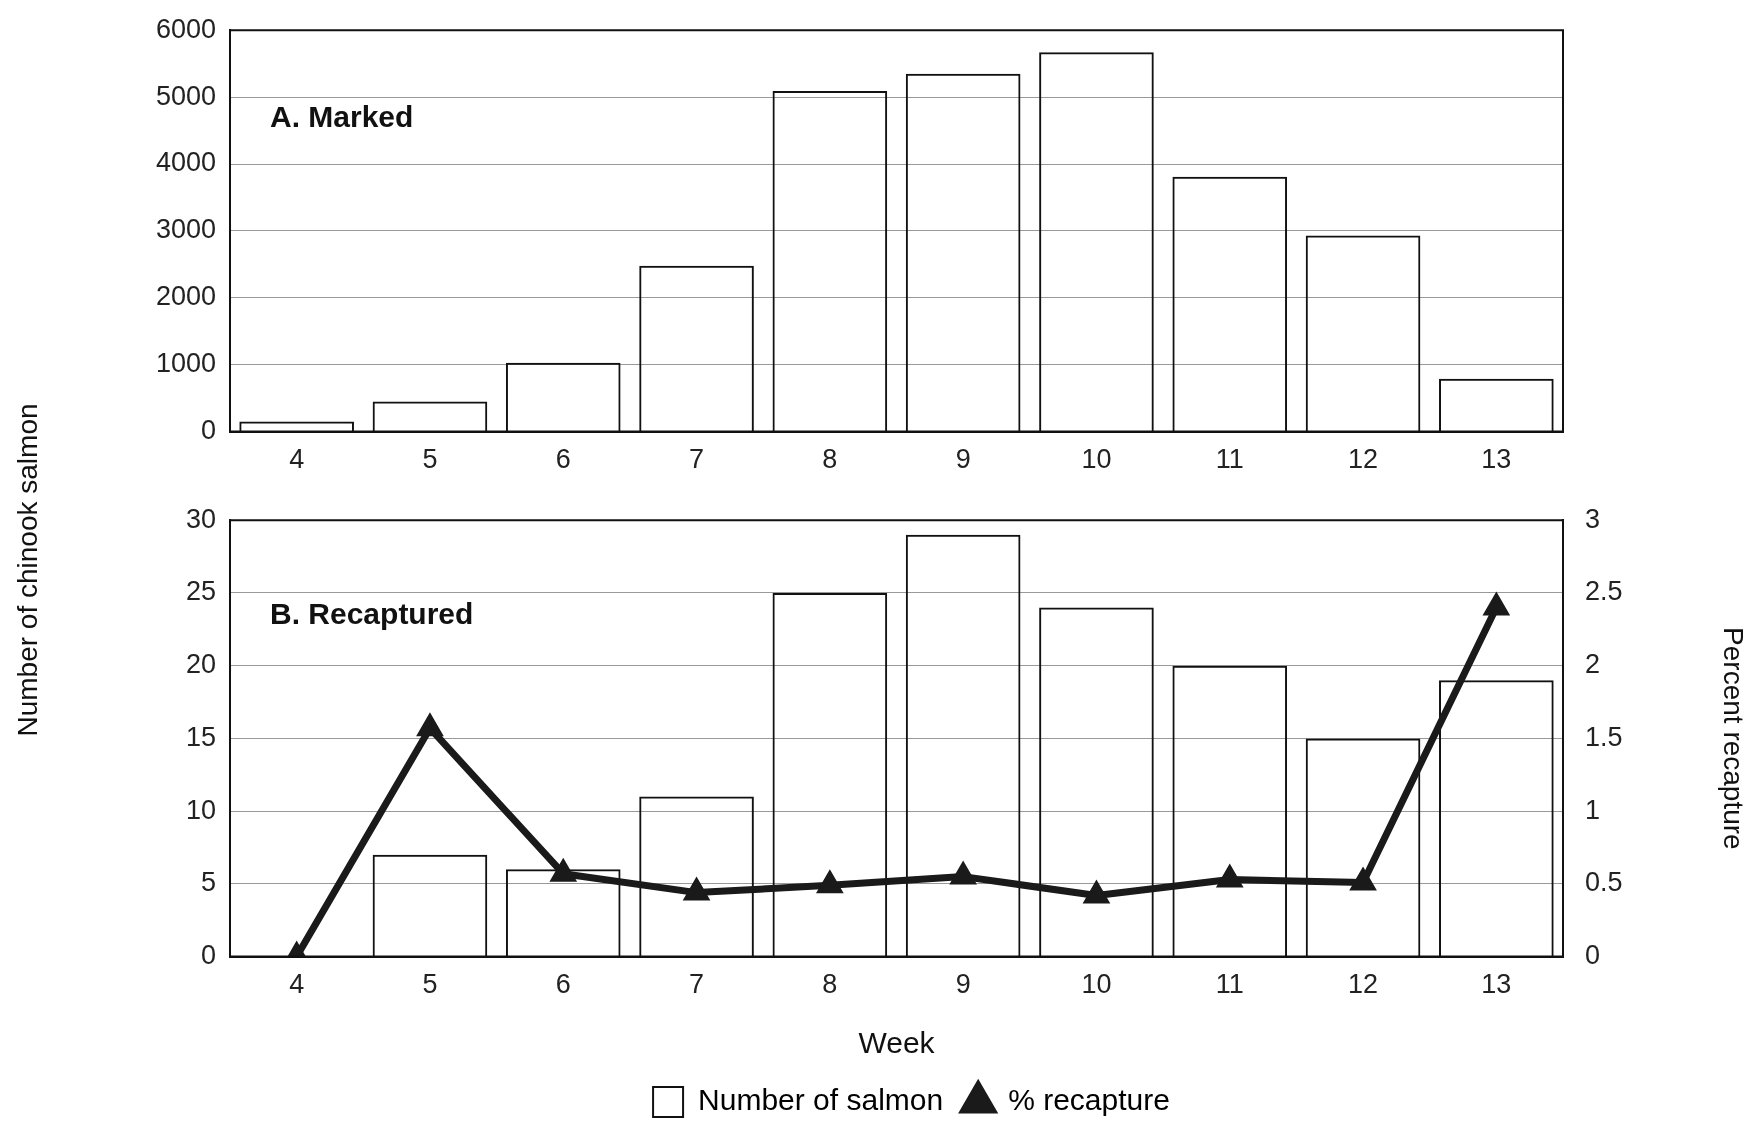 The width and height of the screenshot is (1753, 1137). What do you see at coordinates (1604, 591) in the screenshot?
I see `y2-tick-label: 2.5` at bounding box center [1604, 591].